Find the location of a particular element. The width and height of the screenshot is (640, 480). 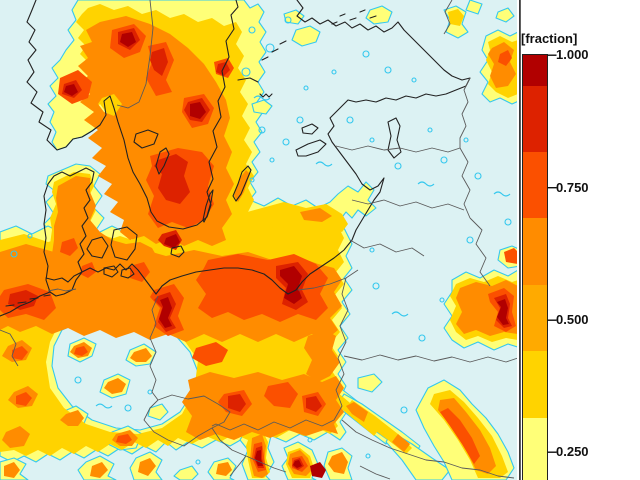

colorbar-outline is located at coordinates (535, 267).